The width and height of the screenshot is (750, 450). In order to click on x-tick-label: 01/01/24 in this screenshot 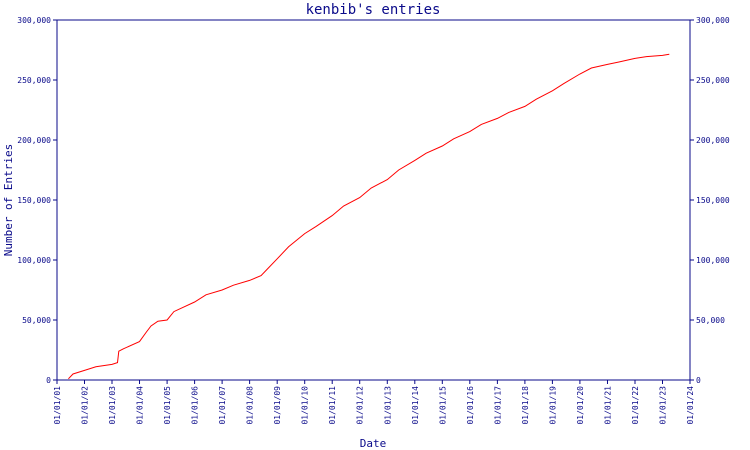, I will do `click(690, 405)`.